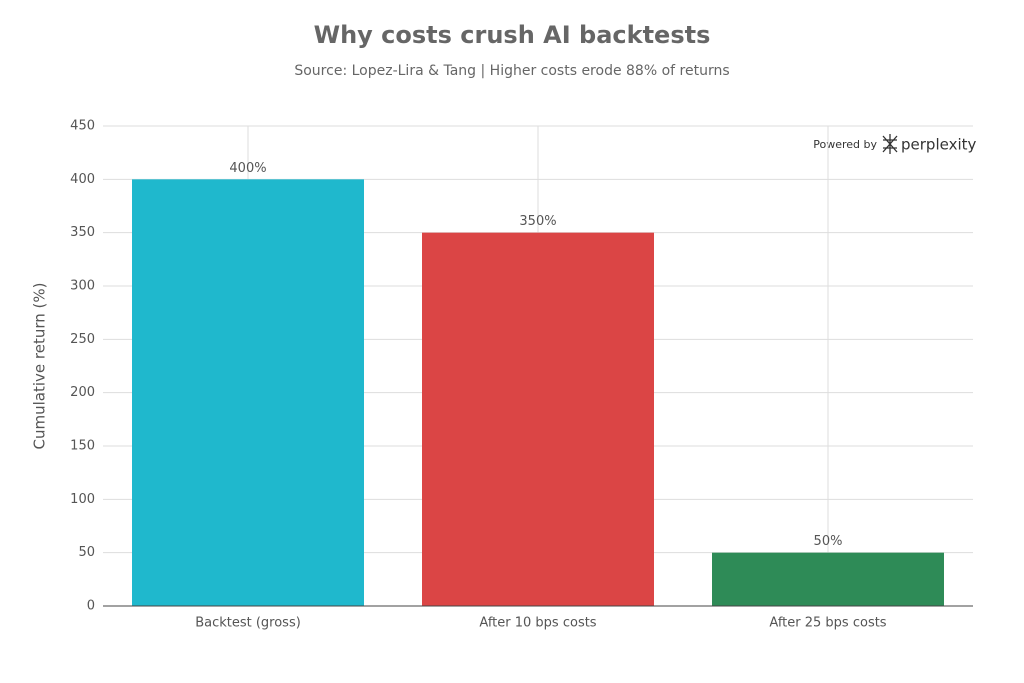  Describe the element at coordinates (247, 168) in the screenshot. I see `value-label: 400%` at that location.